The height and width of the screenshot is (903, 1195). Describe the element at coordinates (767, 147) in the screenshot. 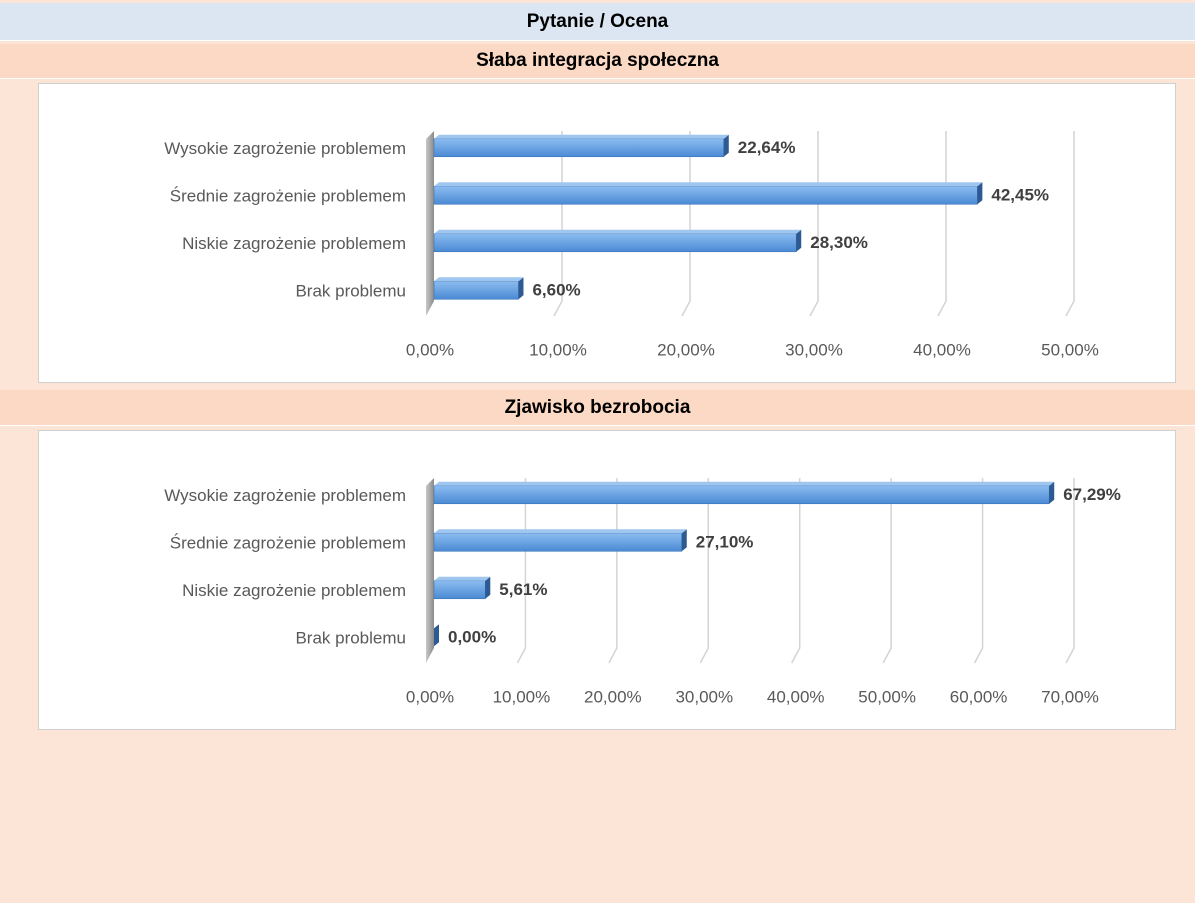

I see `data-label: 22,64%` at that location.